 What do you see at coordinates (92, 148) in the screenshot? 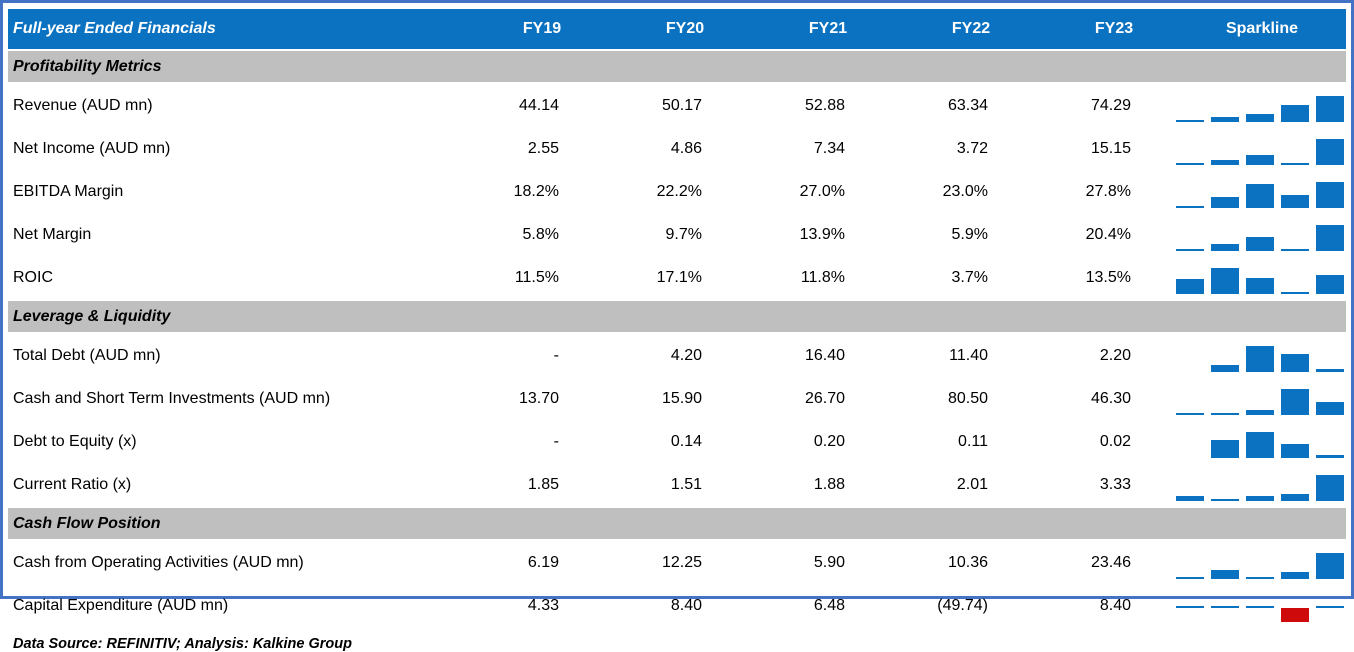
I see `metric-label: Net Income (AUD mn)` at bounding box center [92, 148].